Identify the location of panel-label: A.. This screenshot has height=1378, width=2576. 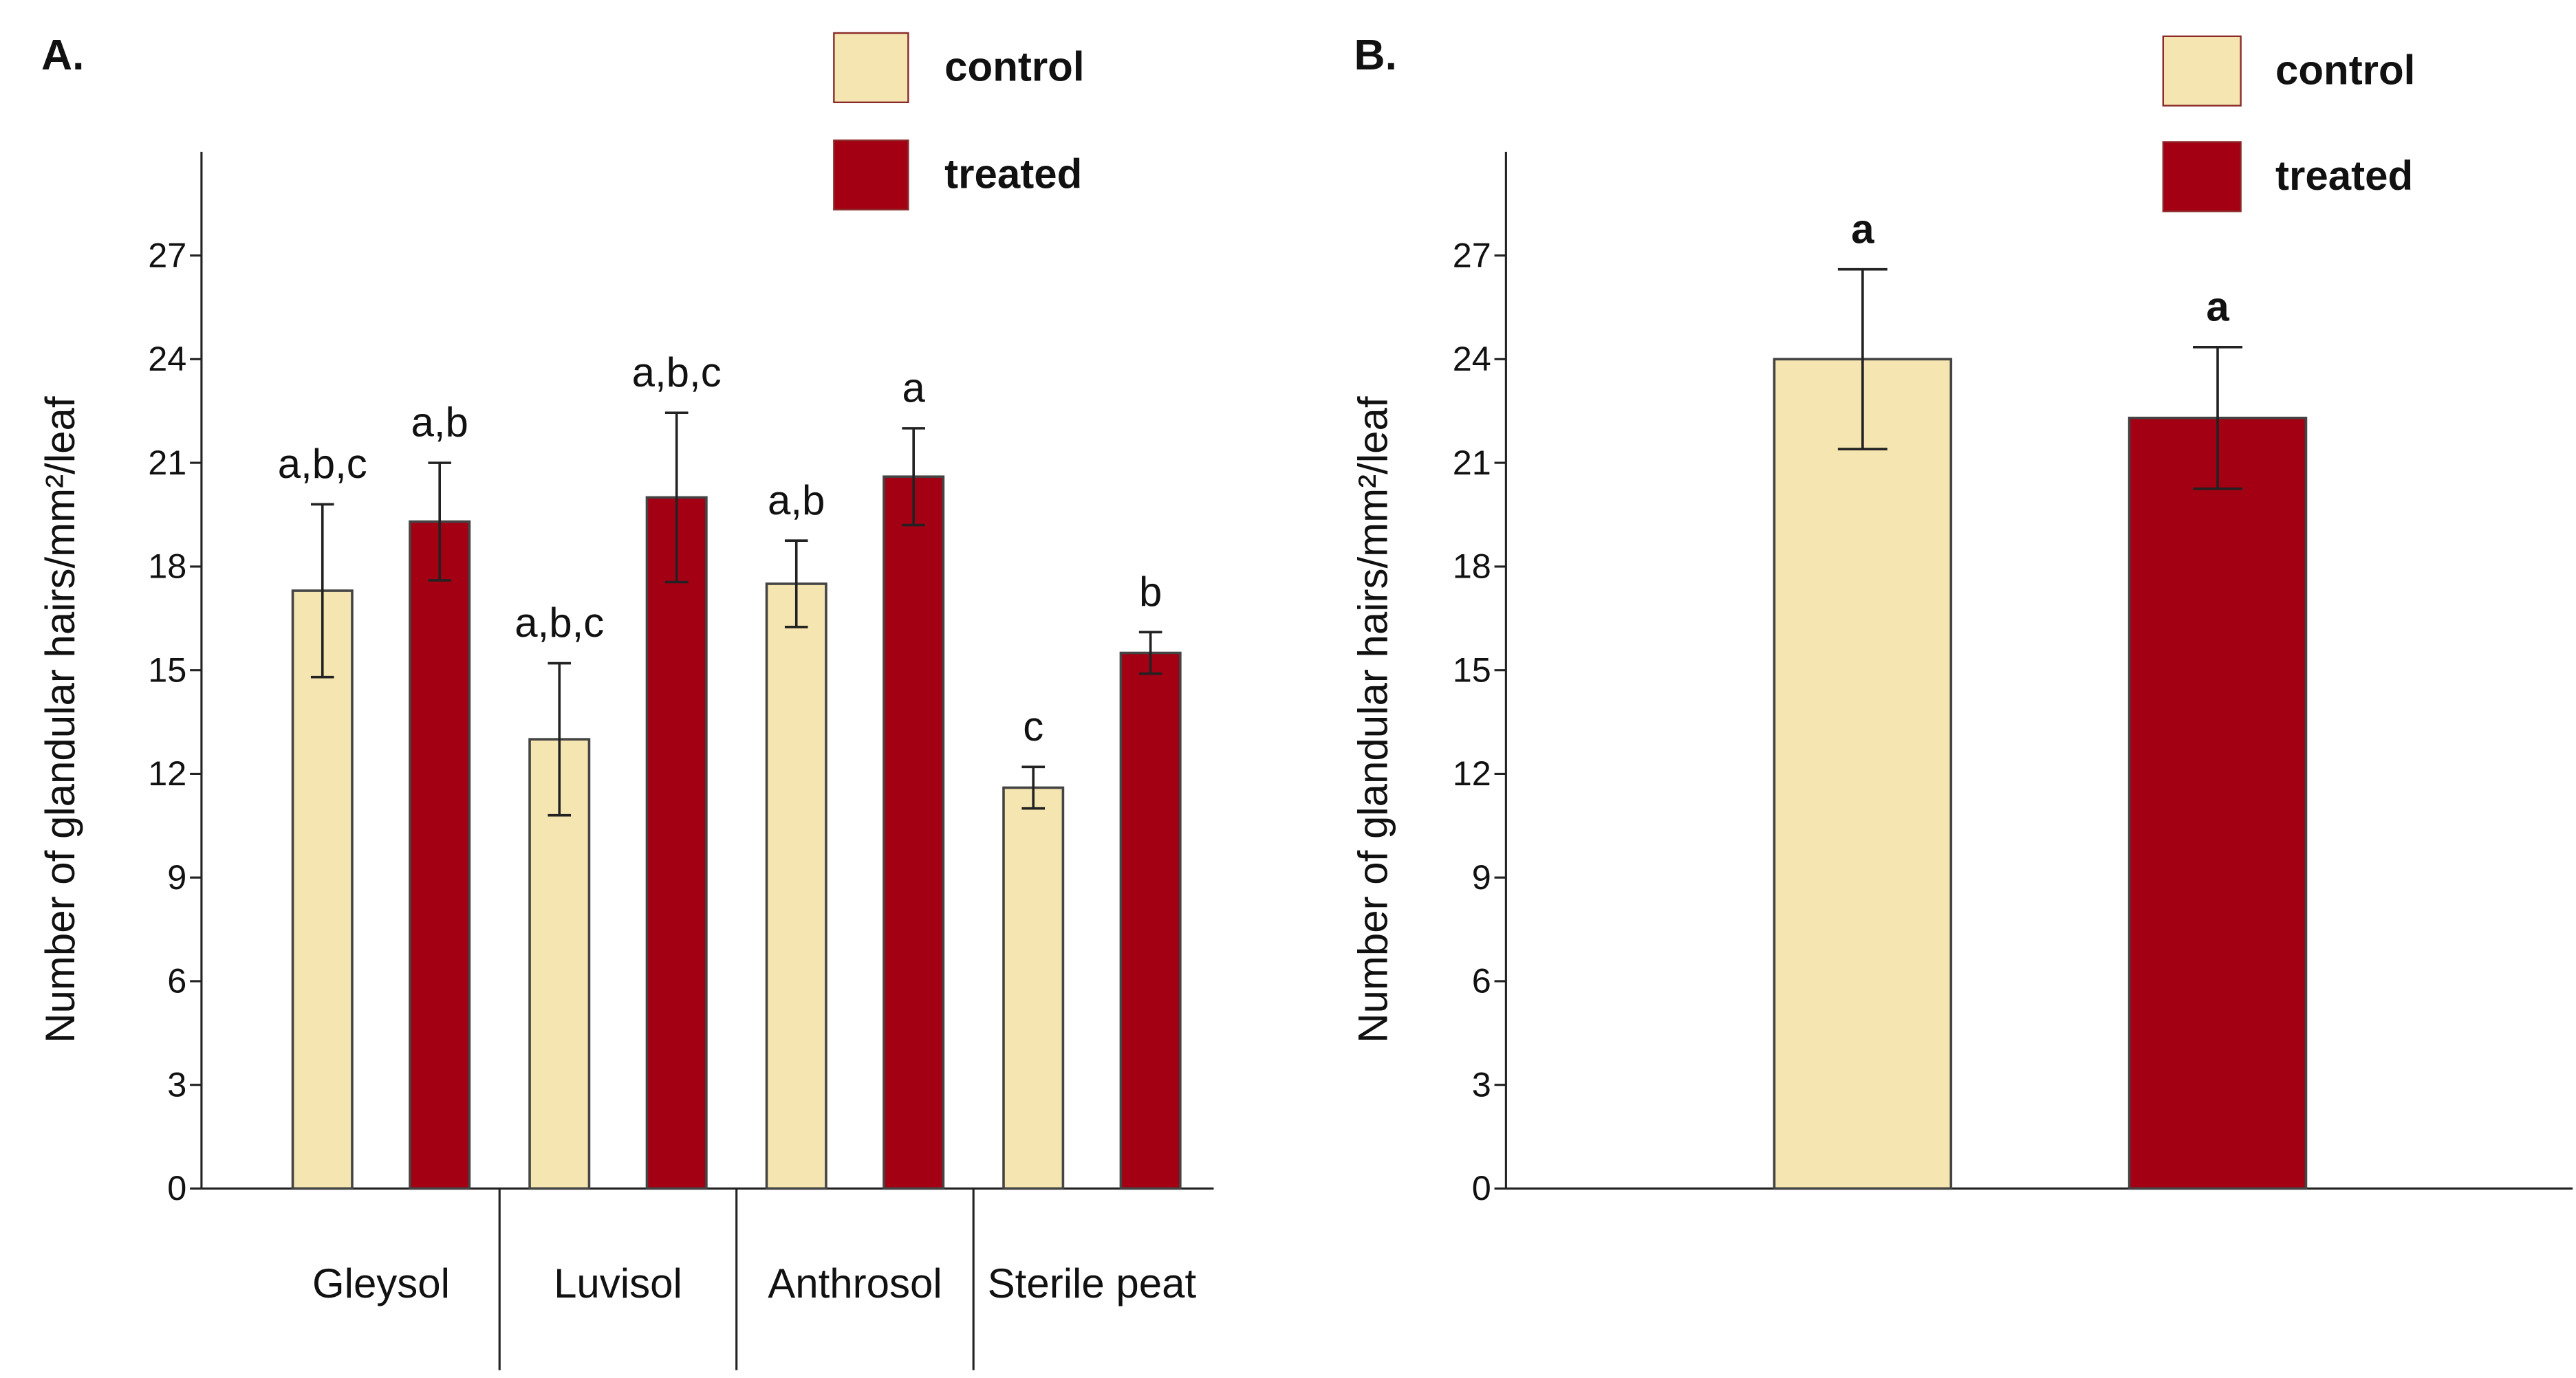
(63, 55).